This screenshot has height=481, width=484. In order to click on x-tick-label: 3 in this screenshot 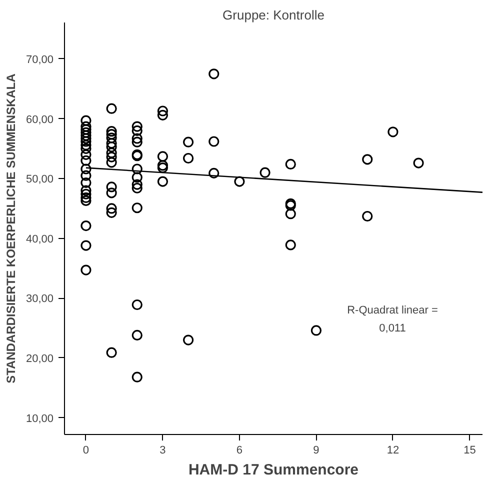, I will do `click(163, 450)`.